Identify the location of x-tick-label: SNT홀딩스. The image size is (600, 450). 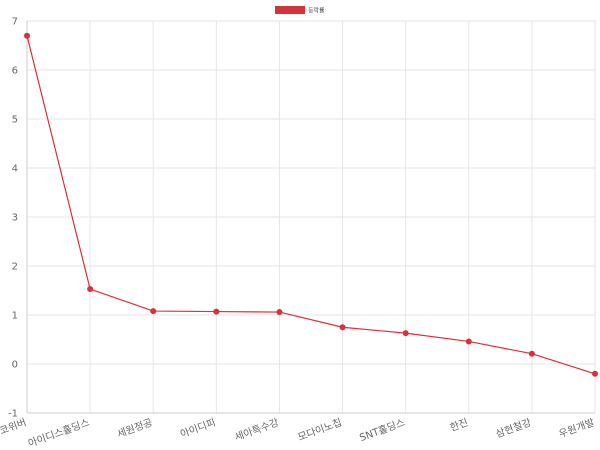
(382, 430).